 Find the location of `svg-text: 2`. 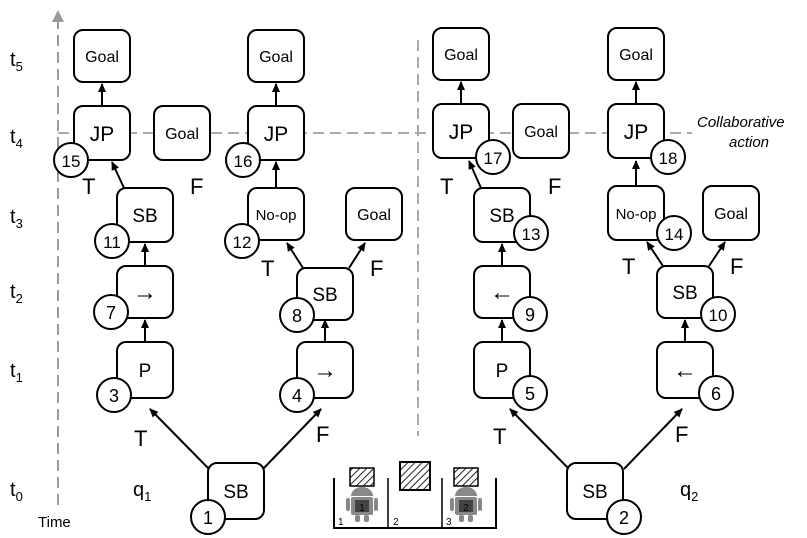

svg-text: 2 is located at coordinates (624, 518).